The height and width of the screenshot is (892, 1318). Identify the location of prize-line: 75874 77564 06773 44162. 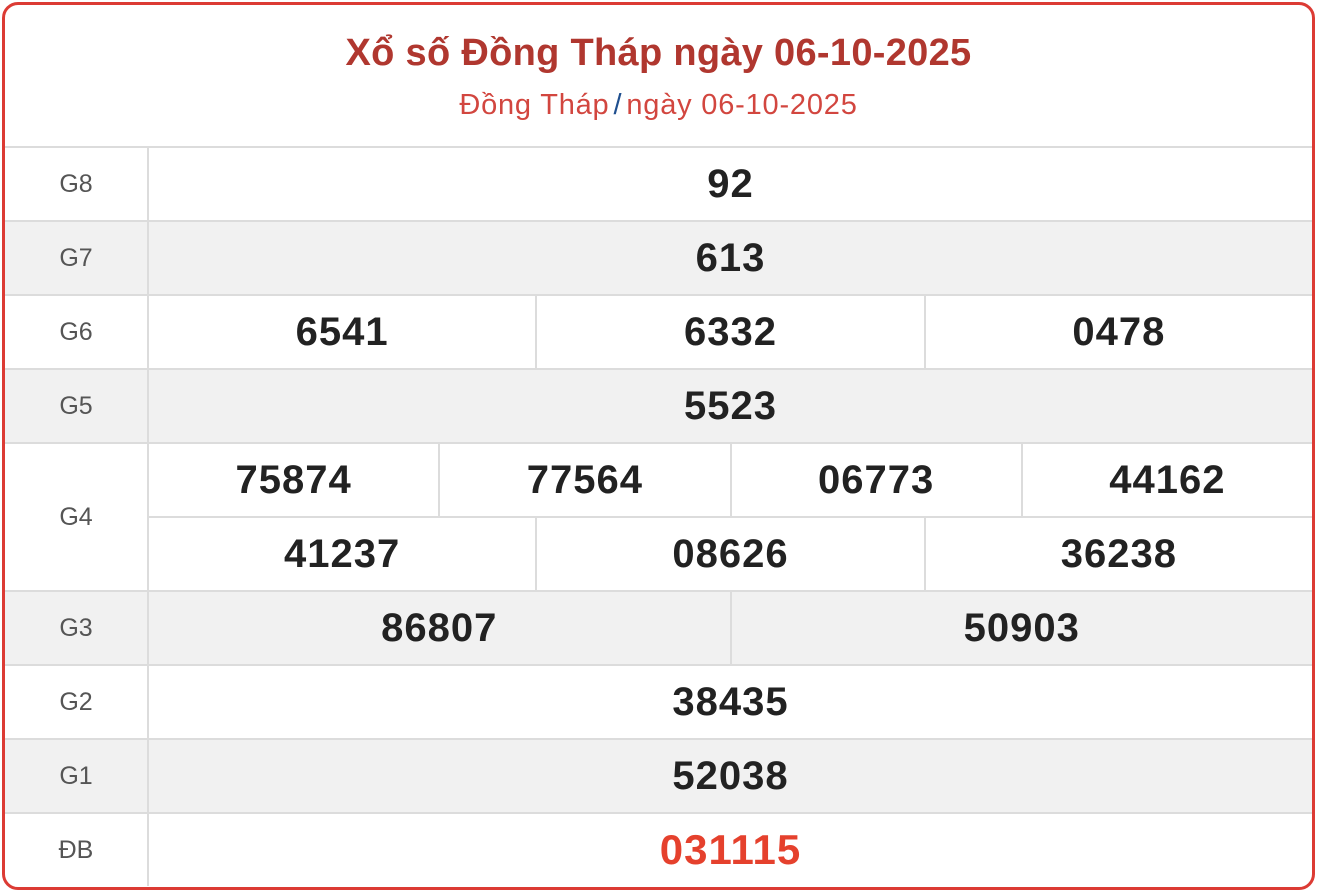
(730, 480).